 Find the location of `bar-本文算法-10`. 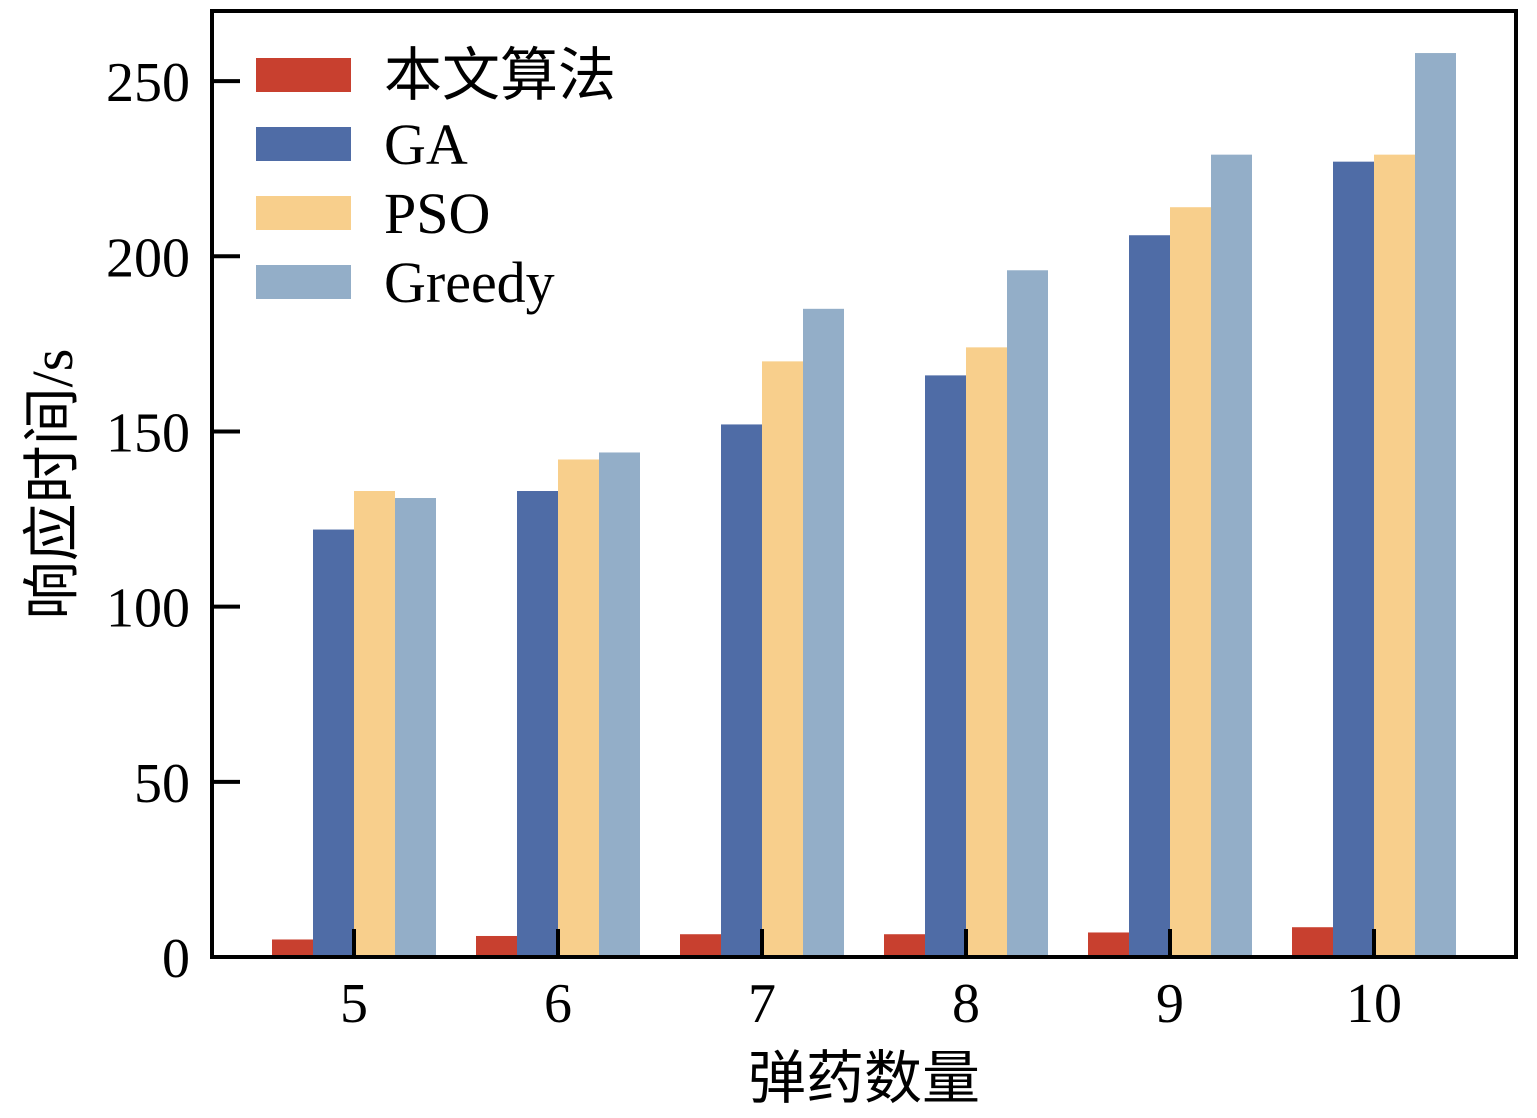

bar-本文算法-10 is located at coordinates (1312, 942).